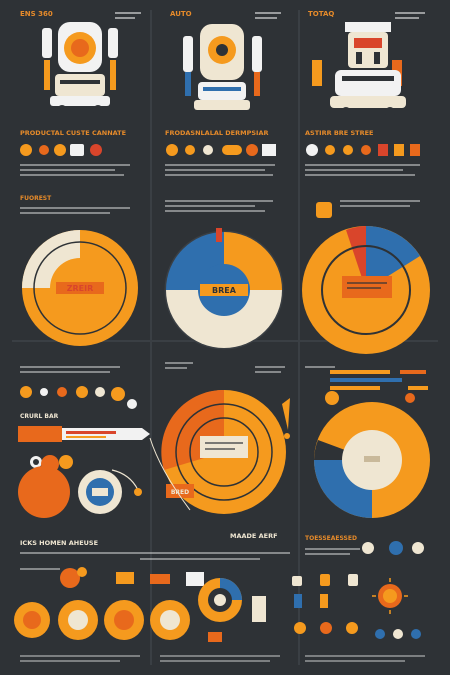 This screenshot has height=675, width=450. I want to click on pie-left: ZREIR, so click(80, 288).